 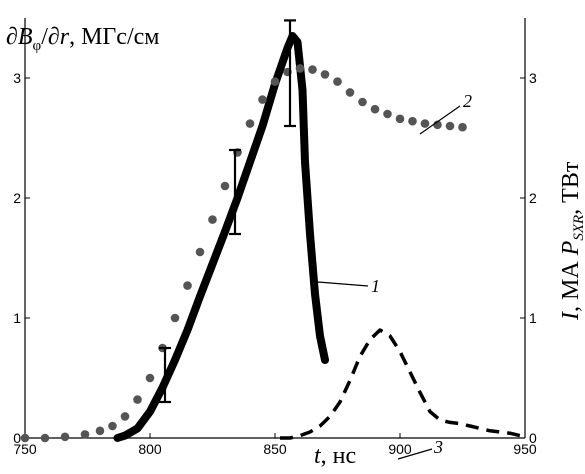 I want to click on y-axis-title-right: I, МА PSXR, ТВт, so click(x=571, y=241).